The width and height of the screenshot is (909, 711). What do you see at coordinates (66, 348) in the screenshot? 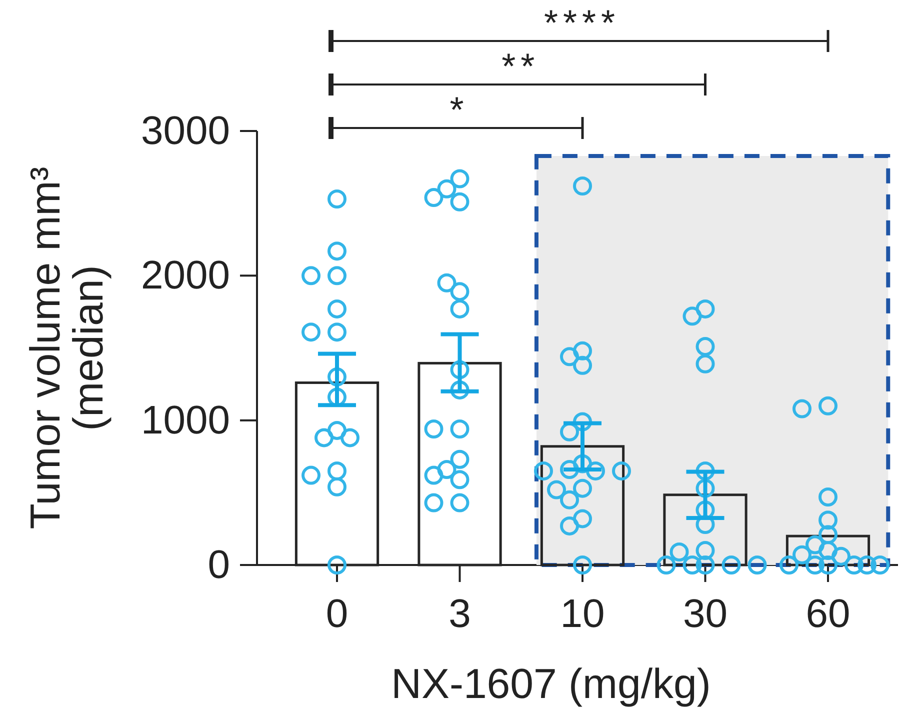
I see `y-axis-title: Tumor volume mm³ (median)` at bounding box center [66, 348].